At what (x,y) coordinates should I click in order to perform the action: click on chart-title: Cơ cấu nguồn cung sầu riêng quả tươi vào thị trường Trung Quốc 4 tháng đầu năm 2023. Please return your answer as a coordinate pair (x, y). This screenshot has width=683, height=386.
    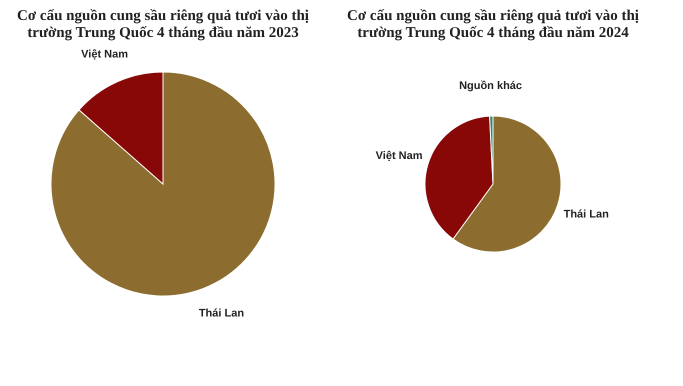
    Looking at the image, I should click on (163, 24).